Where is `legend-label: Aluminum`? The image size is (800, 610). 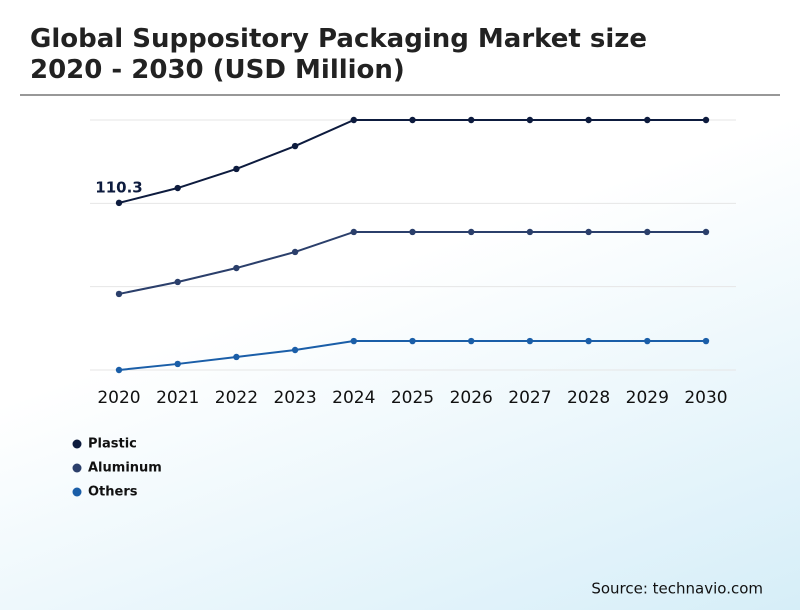 legend-label: Aluminum is located at coordinates (125, 468).